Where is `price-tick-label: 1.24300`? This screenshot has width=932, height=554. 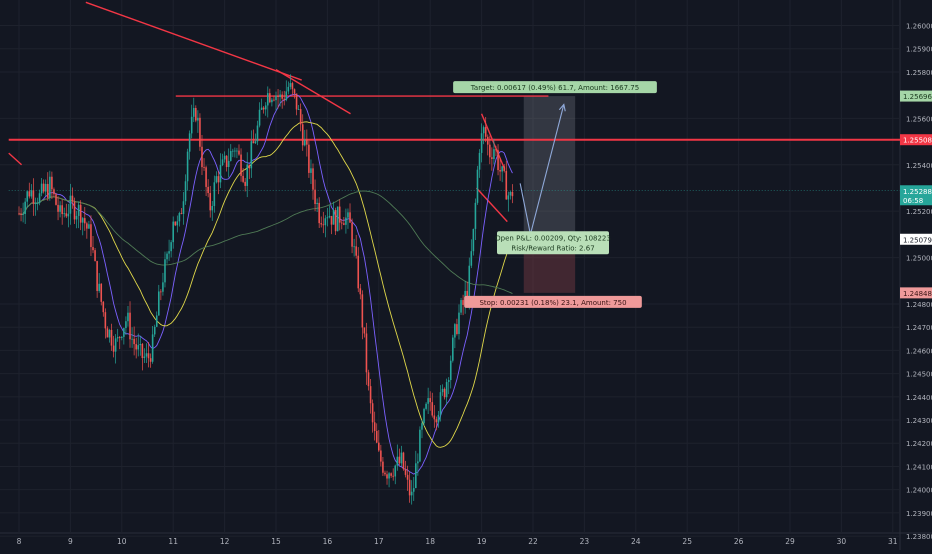 price-tick-label: 1.24300 is located at coordinates (919, 421).